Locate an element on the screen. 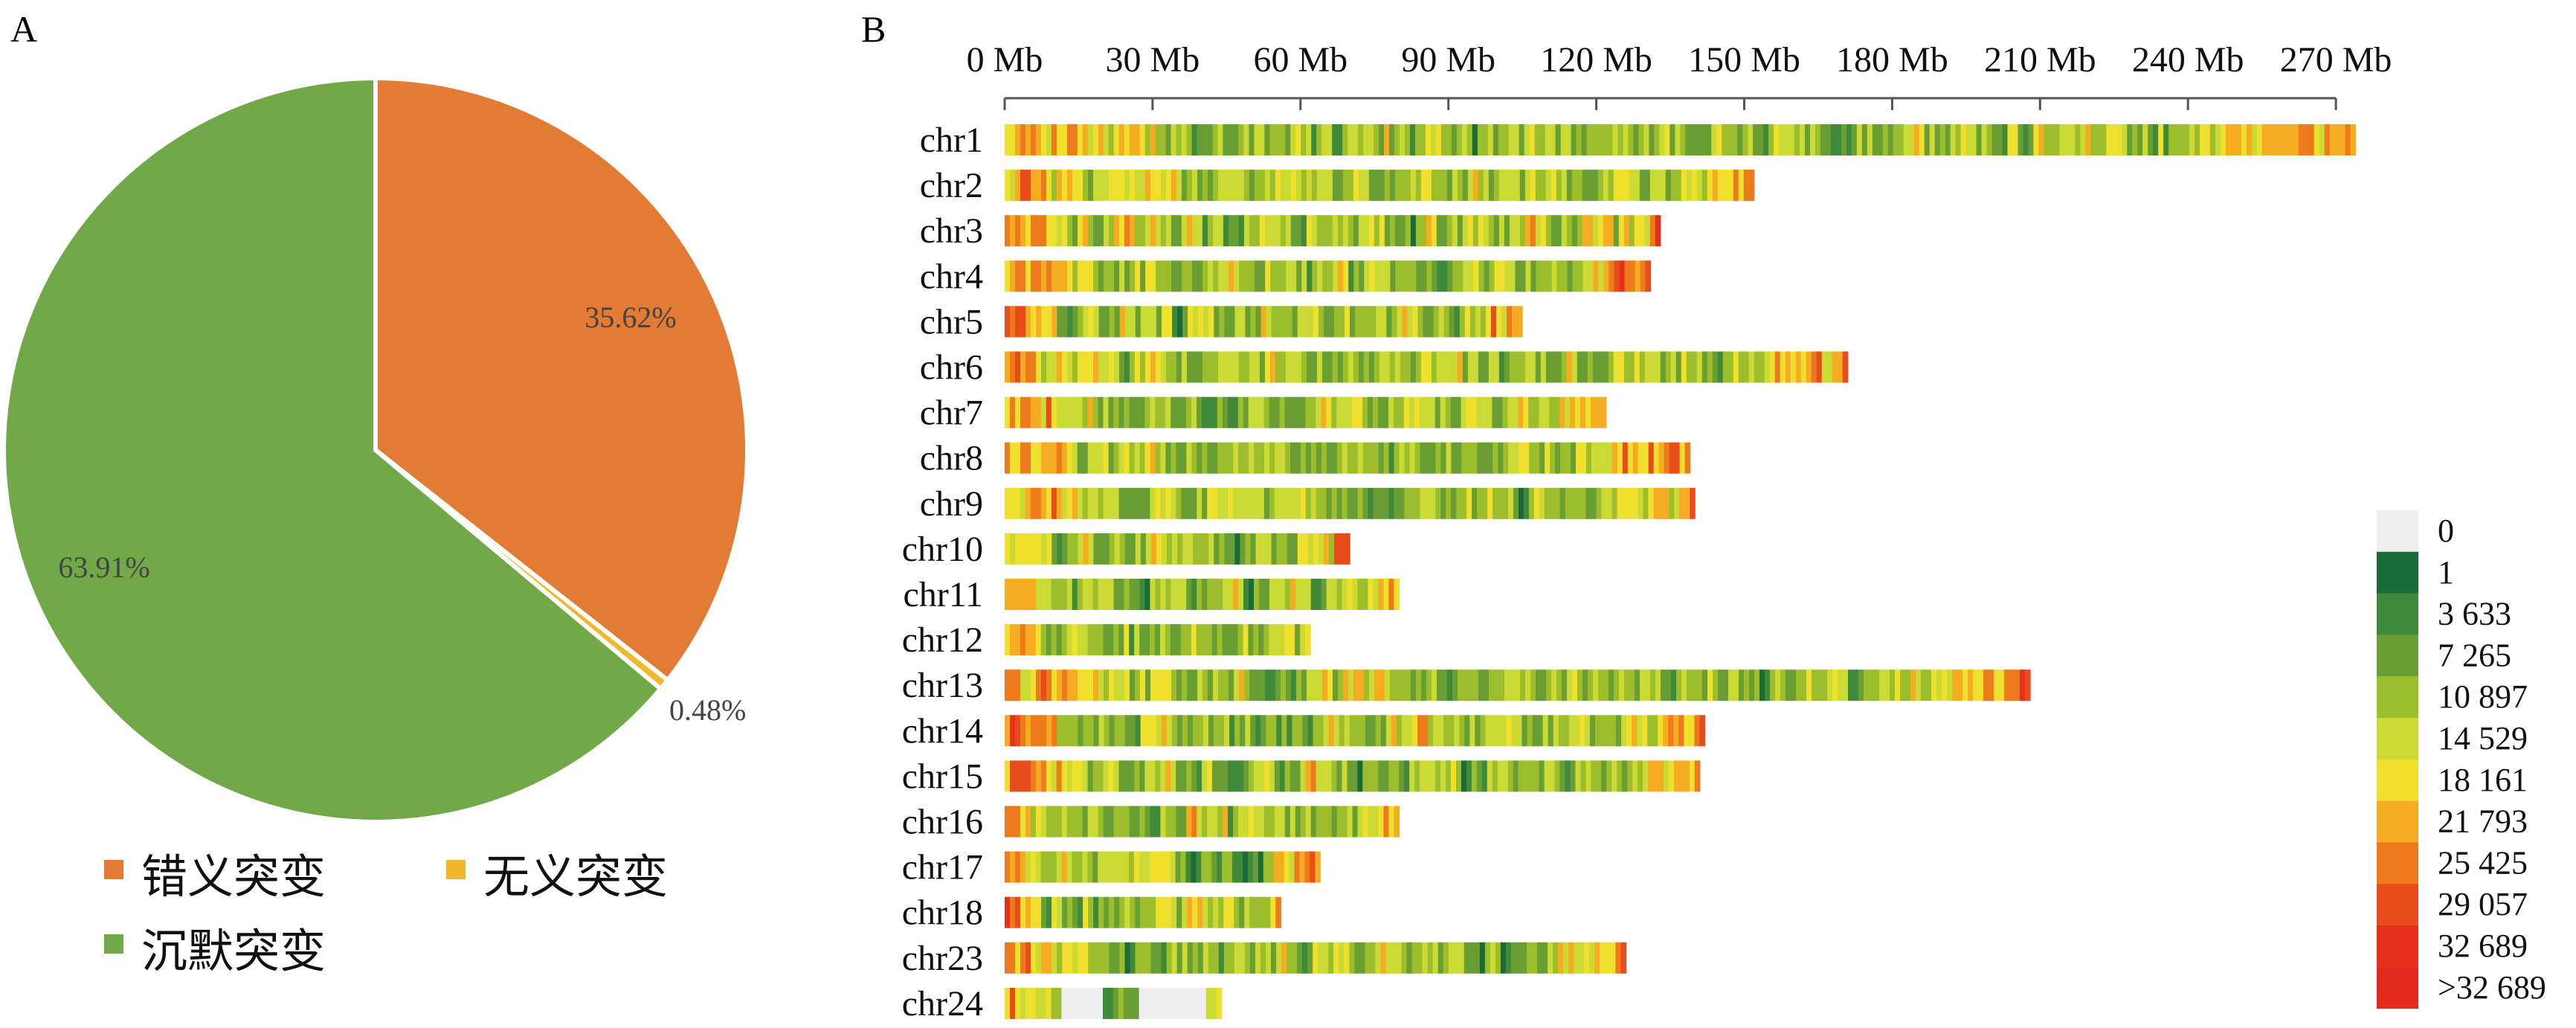  chromosome-bar is located at coordinates (1427, 367).